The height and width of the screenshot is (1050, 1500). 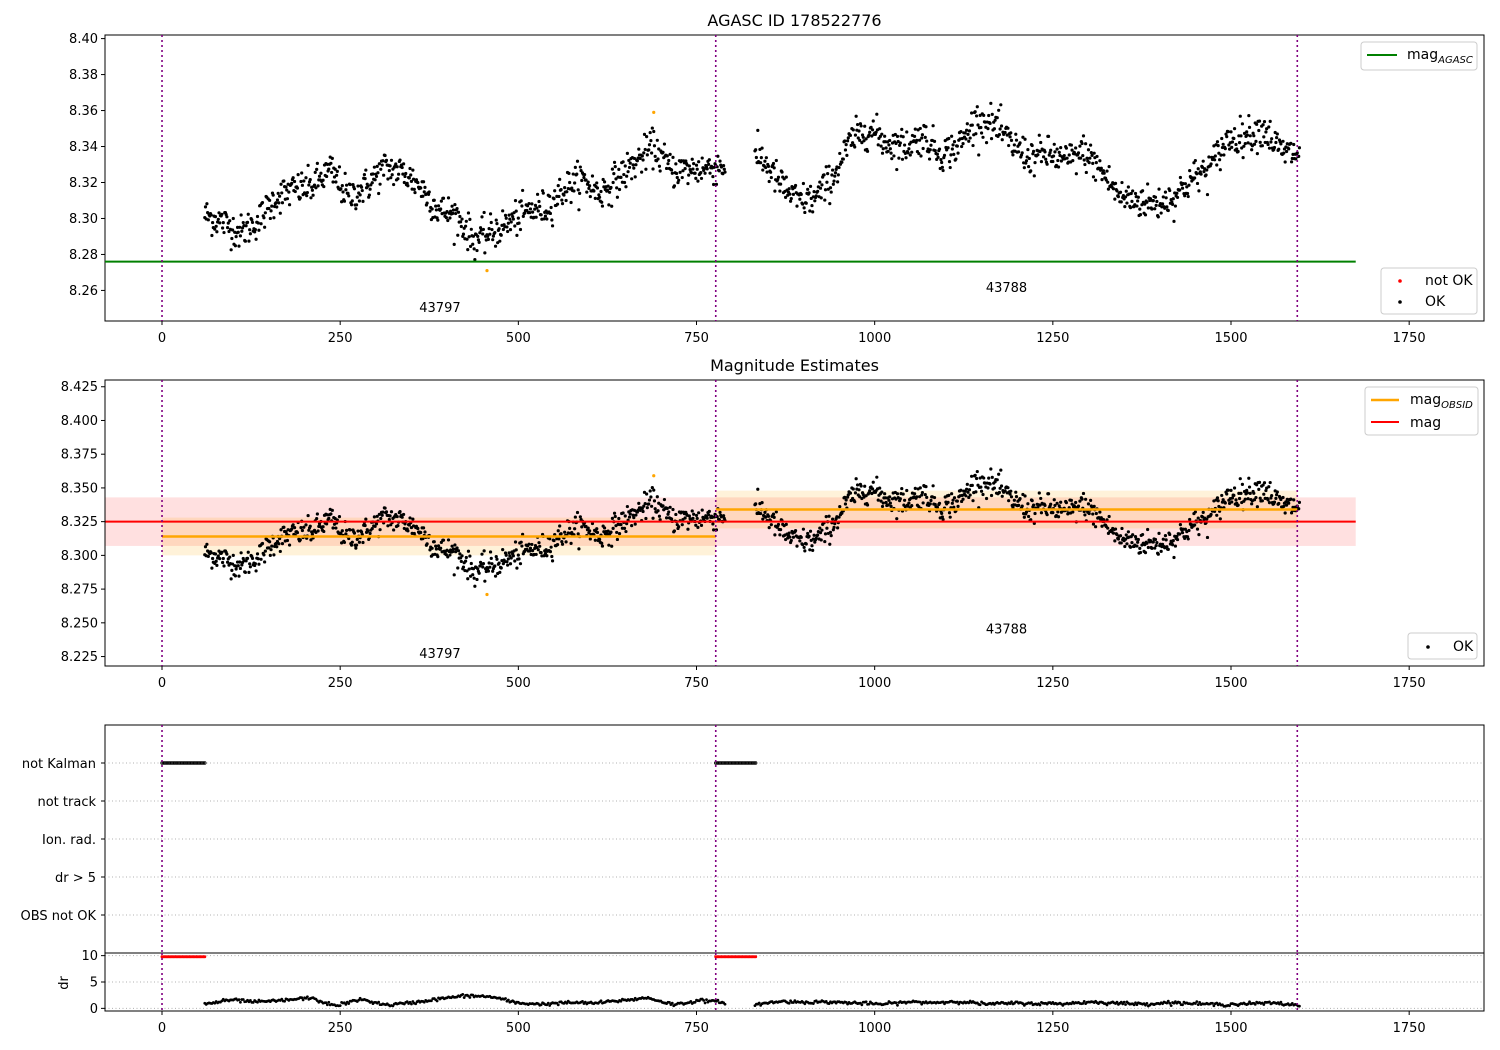 What do you see at coordinates (518, 1028) in the screenshot?
I see `dr-xtick-label: 500` at bounding box center [518, 1028].